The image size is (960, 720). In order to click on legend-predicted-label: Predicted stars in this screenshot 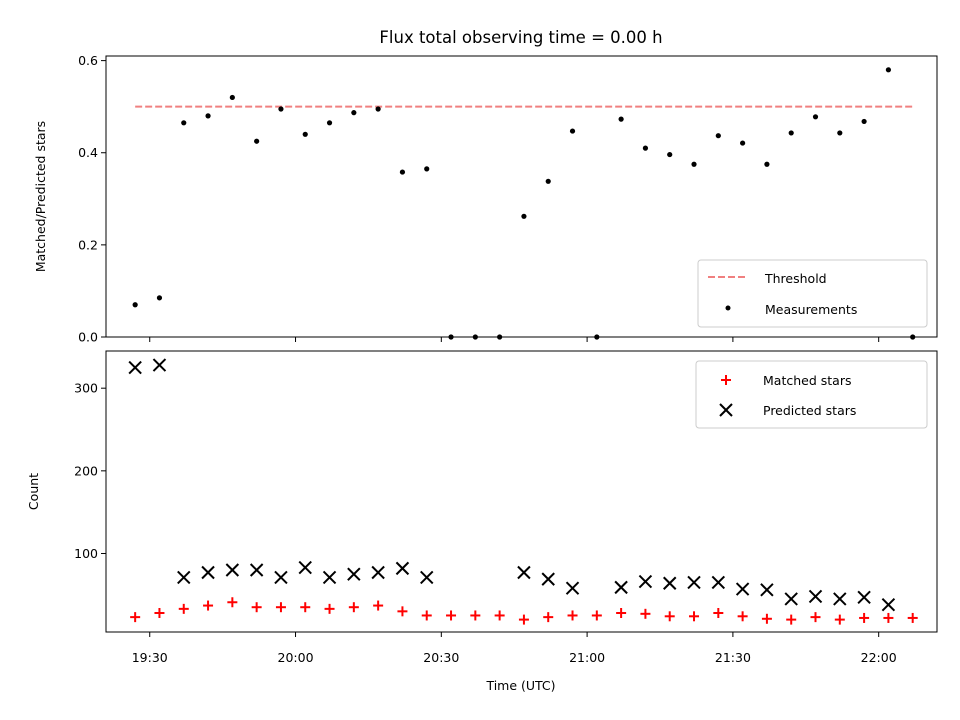, I will do `click(809, 410)`.